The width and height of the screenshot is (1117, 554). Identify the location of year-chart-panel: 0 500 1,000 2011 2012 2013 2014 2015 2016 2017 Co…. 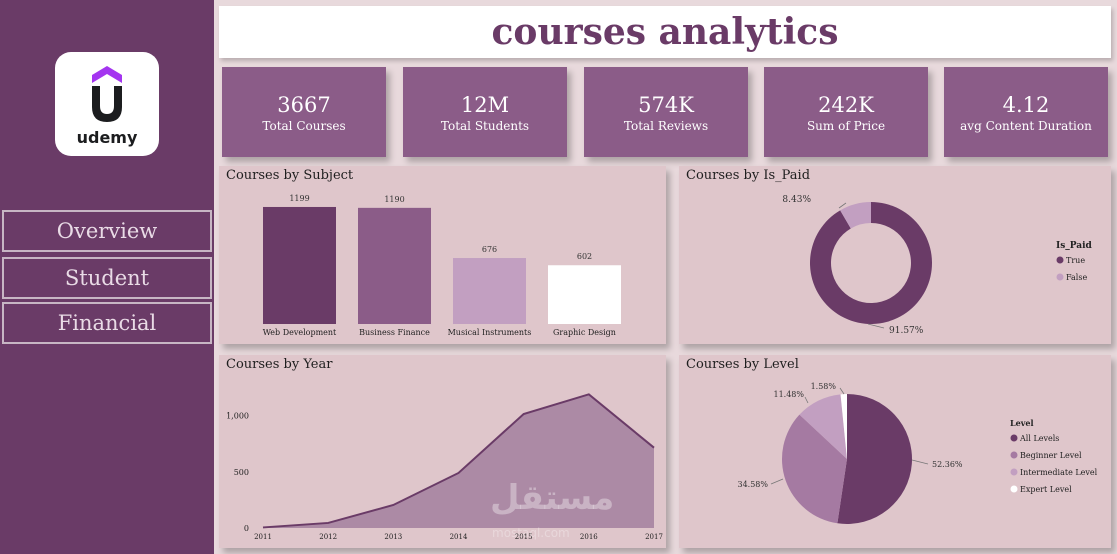
(442, 451).